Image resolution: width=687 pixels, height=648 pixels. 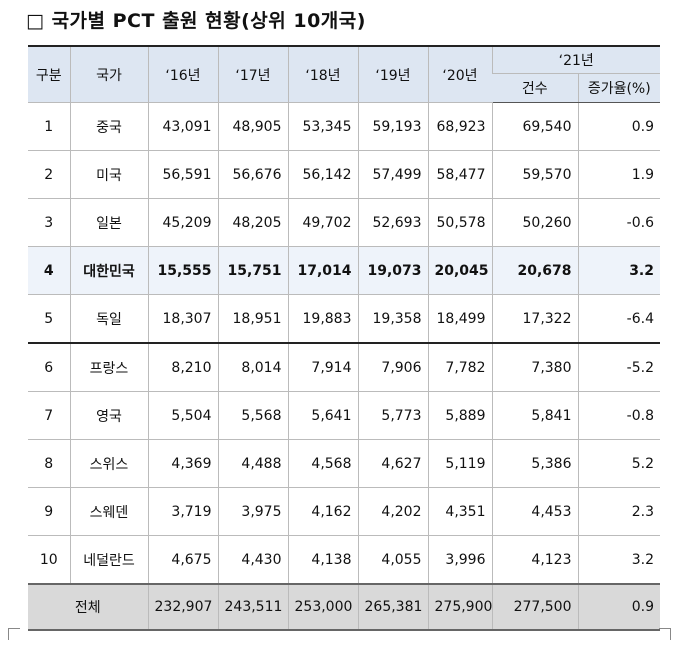 What do you see at coordinates (322, 511) in the screenshot?
I see `cell: 4,162` at bounding box center [322, 511].